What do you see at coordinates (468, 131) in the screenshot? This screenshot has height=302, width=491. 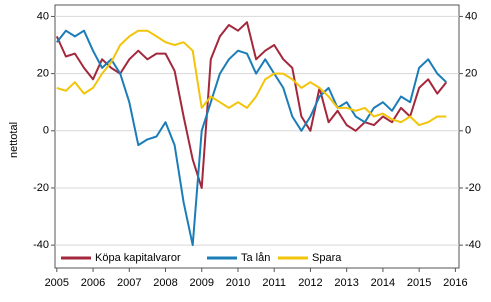 I see `y2-tick-label: 0` at bounding box center [468, 131].